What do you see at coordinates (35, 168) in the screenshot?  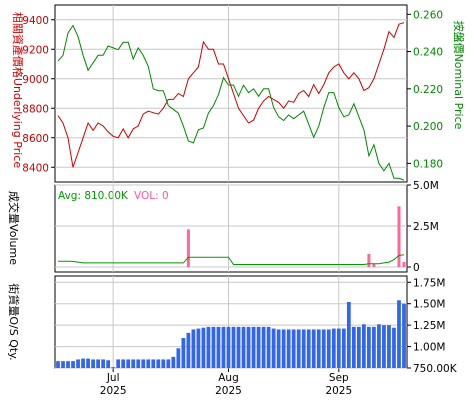 I see `underlying-price-tick-label: 8400` at bounding box center [35, 168].